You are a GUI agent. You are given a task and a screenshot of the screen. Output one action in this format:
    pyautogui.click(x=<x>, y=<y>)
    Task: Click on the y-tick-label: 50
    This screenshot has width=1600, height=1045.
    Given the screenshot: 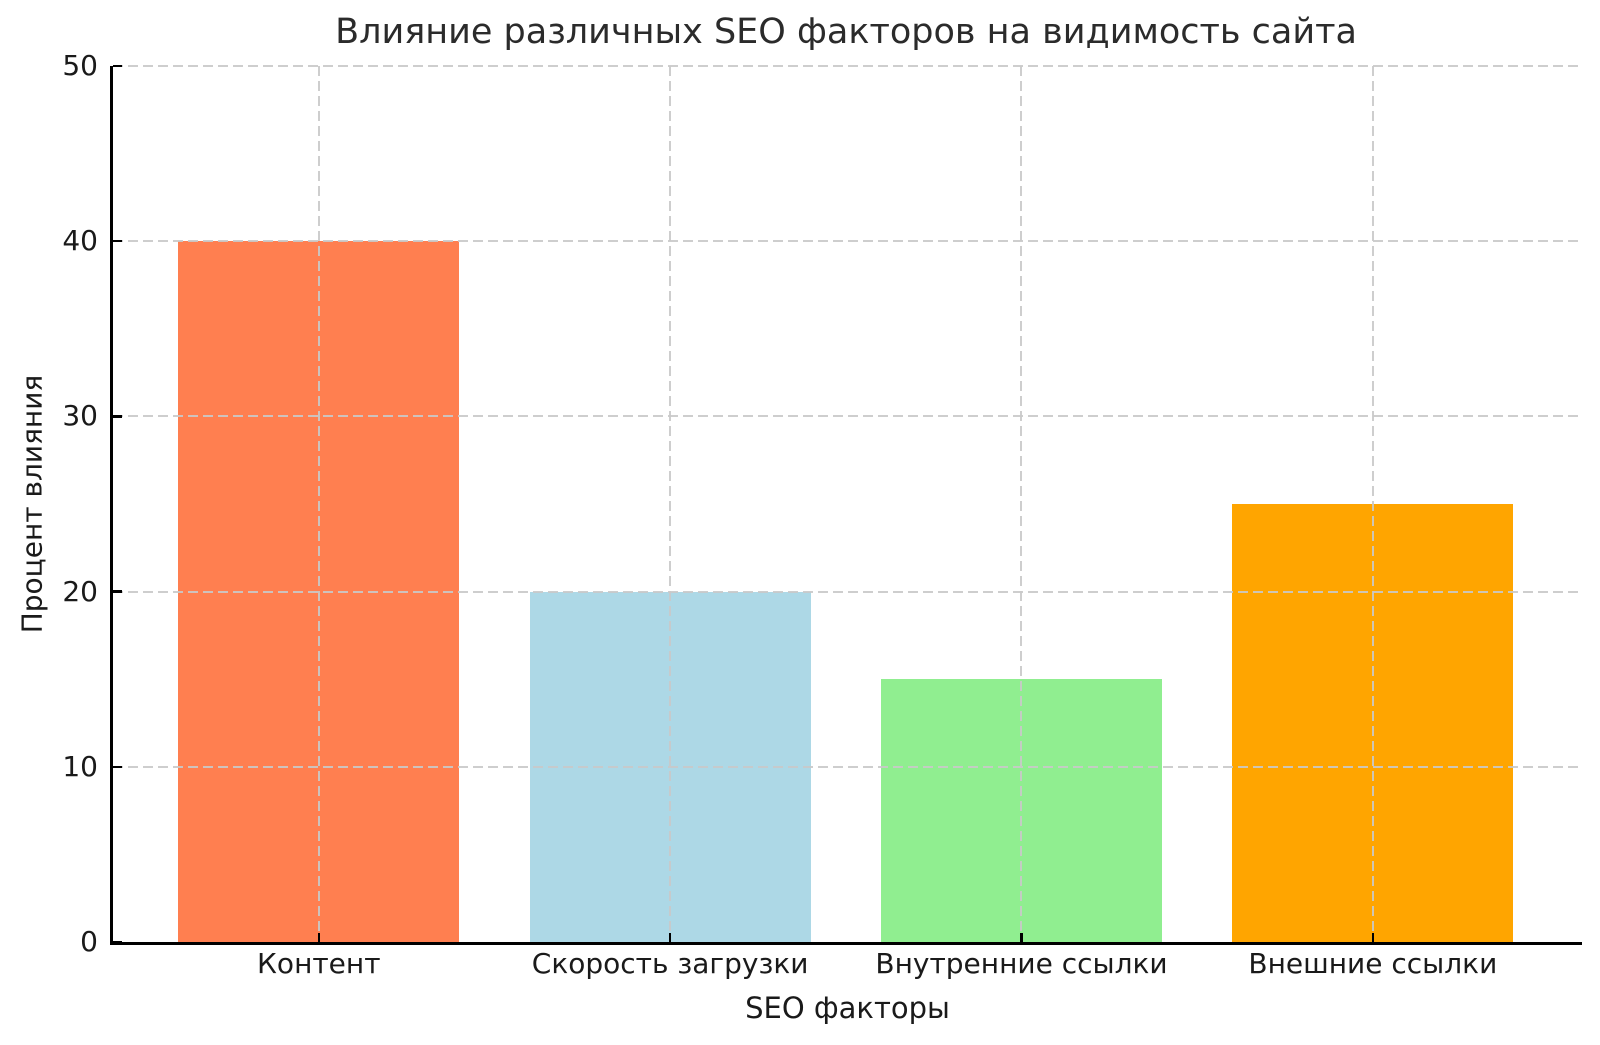 What is the action you would take?
    pyautogui.click(x=80, y=65)
    